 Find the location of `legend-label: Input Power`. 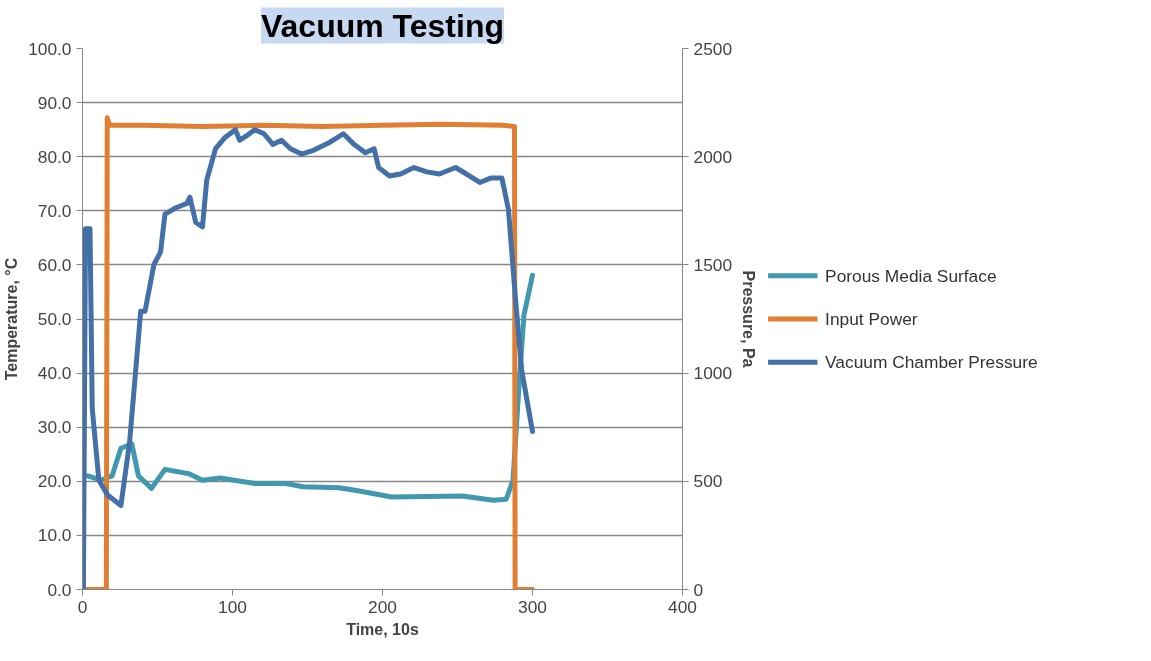

legend-label: Input Power is located at coordinates (871, 319).